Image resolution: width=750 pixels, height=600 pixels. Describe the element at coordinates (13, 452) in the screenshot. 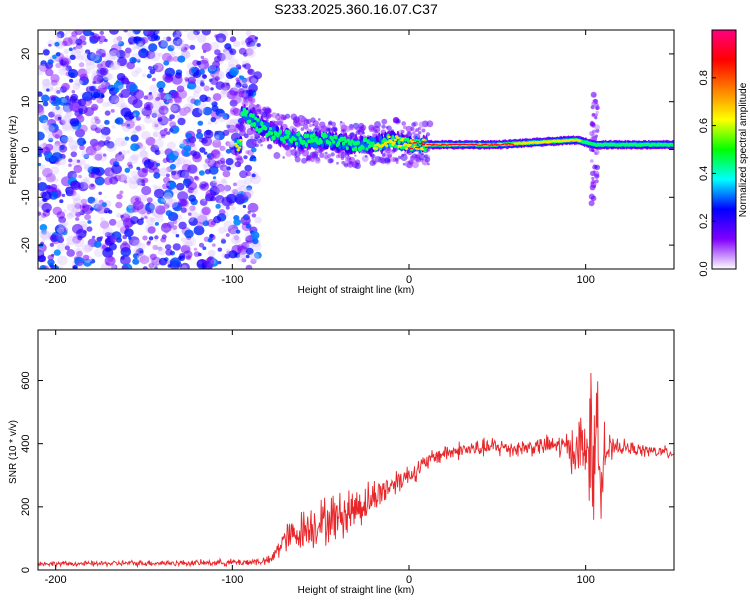

I see `snr-y-label: SNR (10 * v/v)` at that location.